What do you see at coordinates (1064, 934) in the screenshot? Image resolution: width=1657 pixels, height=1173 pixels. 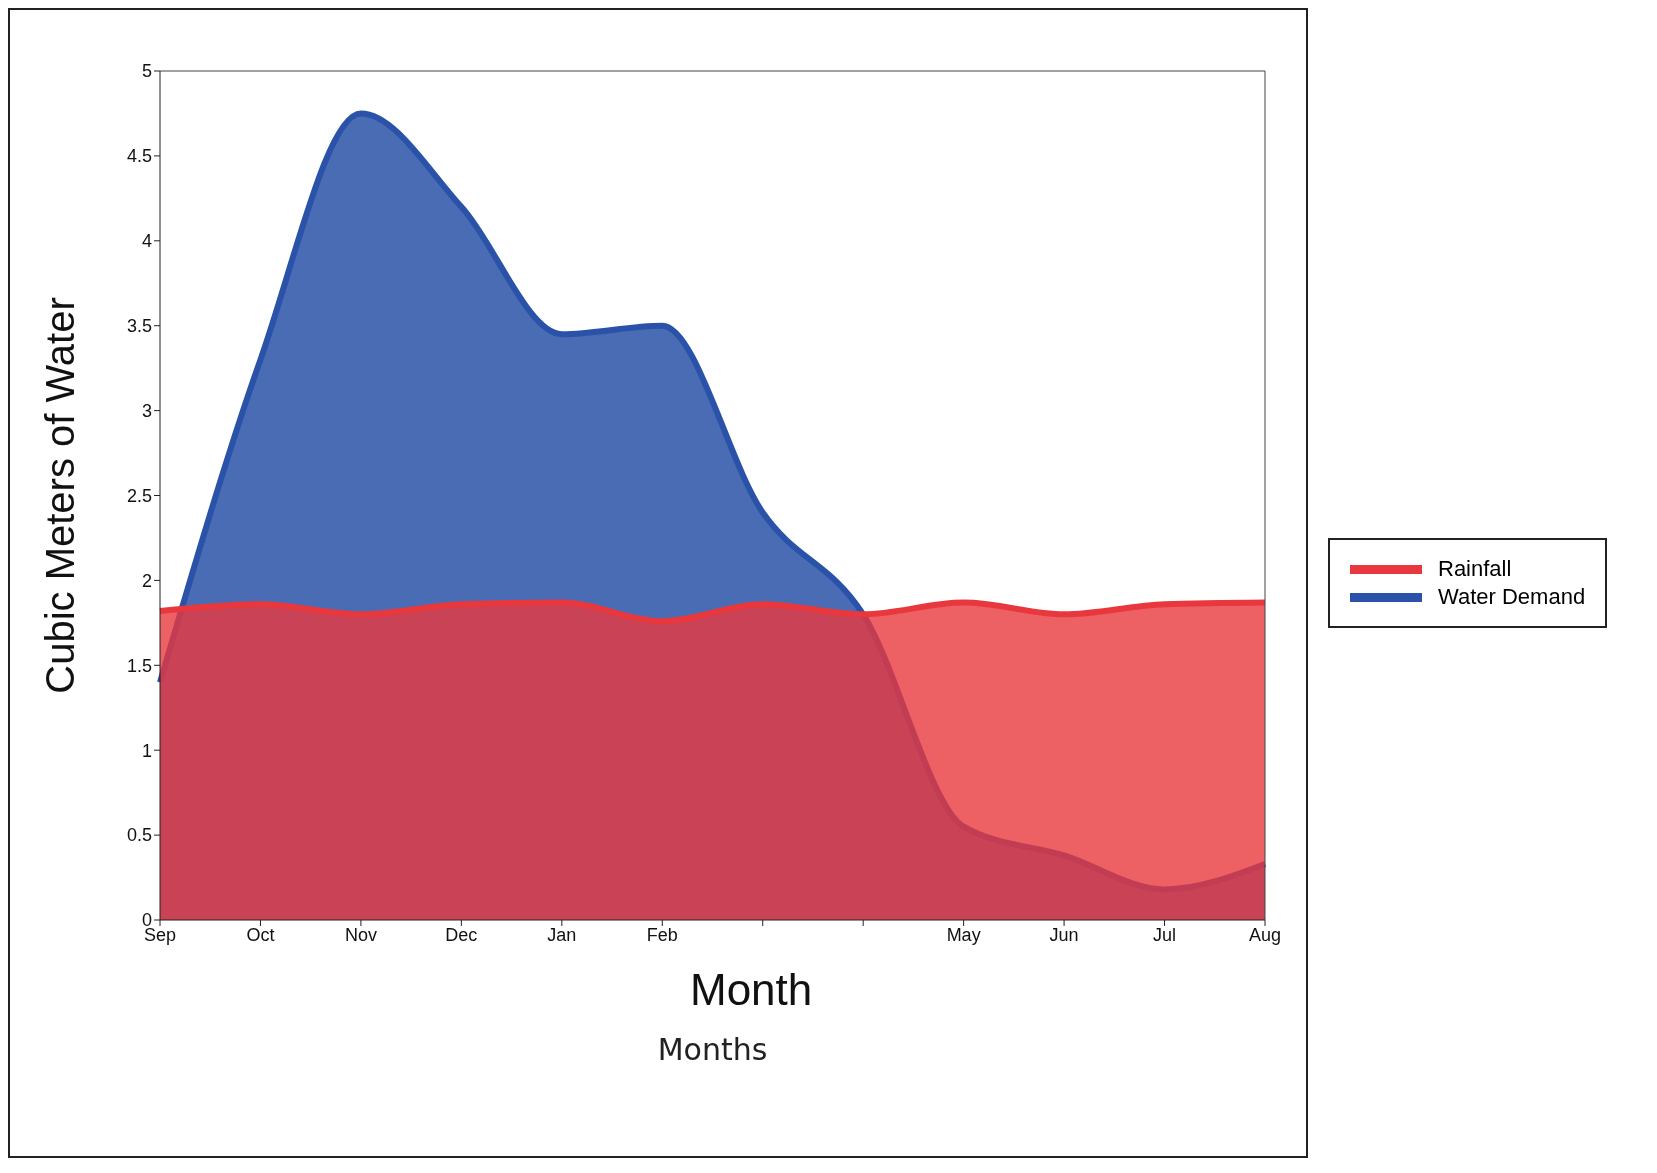 I see `x-tick-label: Jun` at bounding box center [1064, 934].